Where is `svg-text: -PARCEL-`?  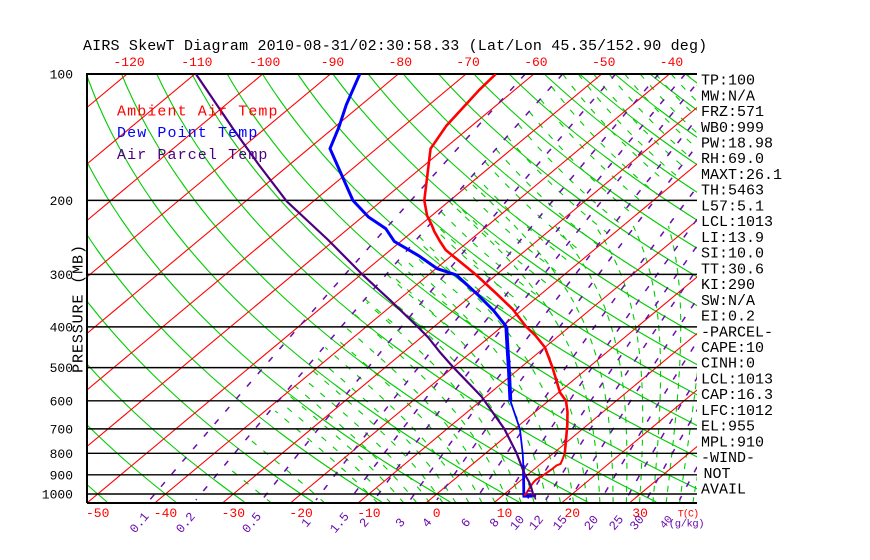
svg-text: -PARCEL- is located at coordinates (737, 332).